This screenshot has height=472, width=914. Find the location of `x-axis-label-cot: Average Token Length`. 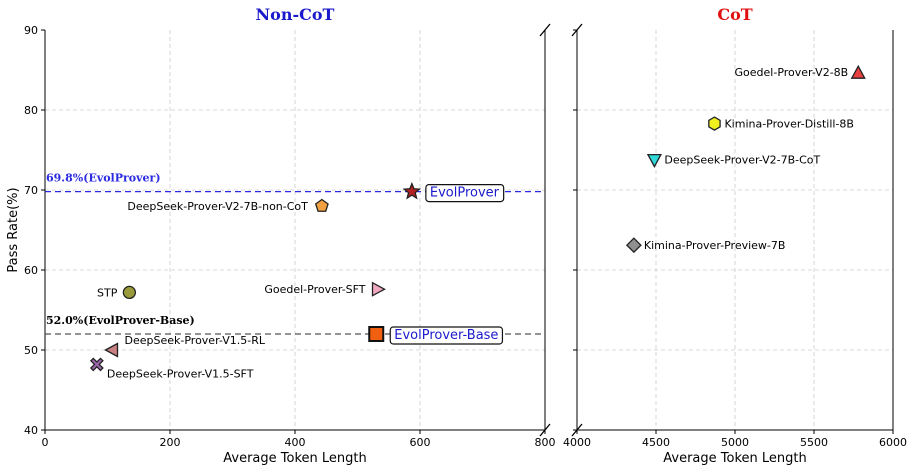

x-axis-label-cot: Average Token Length is located at coordinates (734, 458).